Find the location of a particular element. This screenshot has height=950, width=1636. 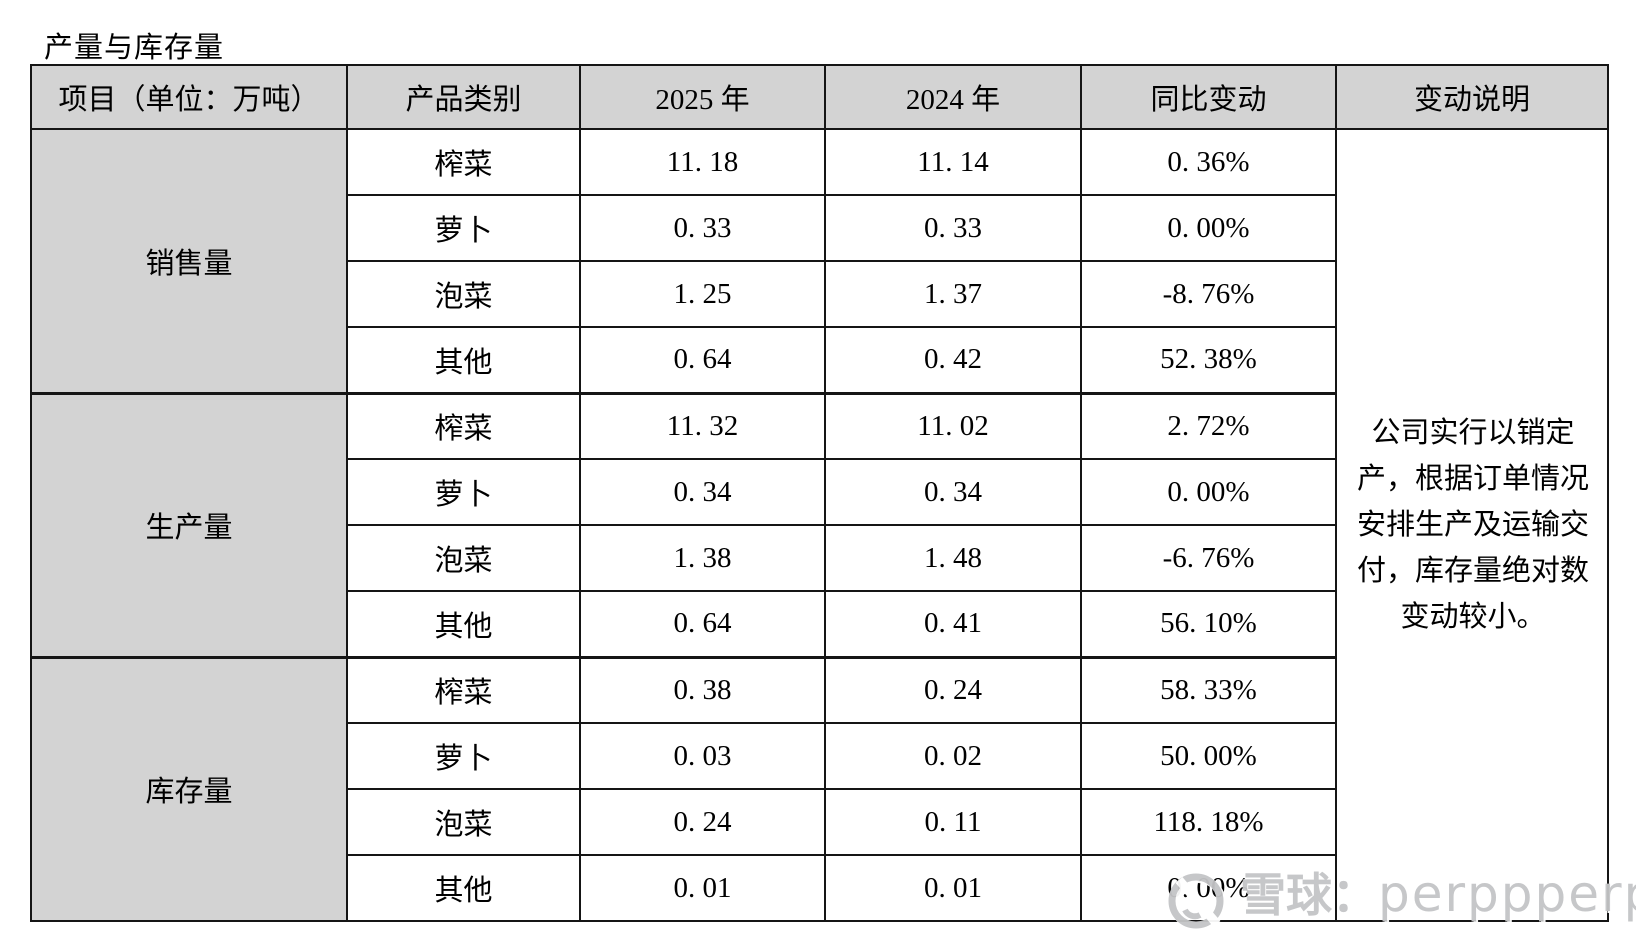

value-2025-cell: 1. 38 is located at coordinates (702, 558).